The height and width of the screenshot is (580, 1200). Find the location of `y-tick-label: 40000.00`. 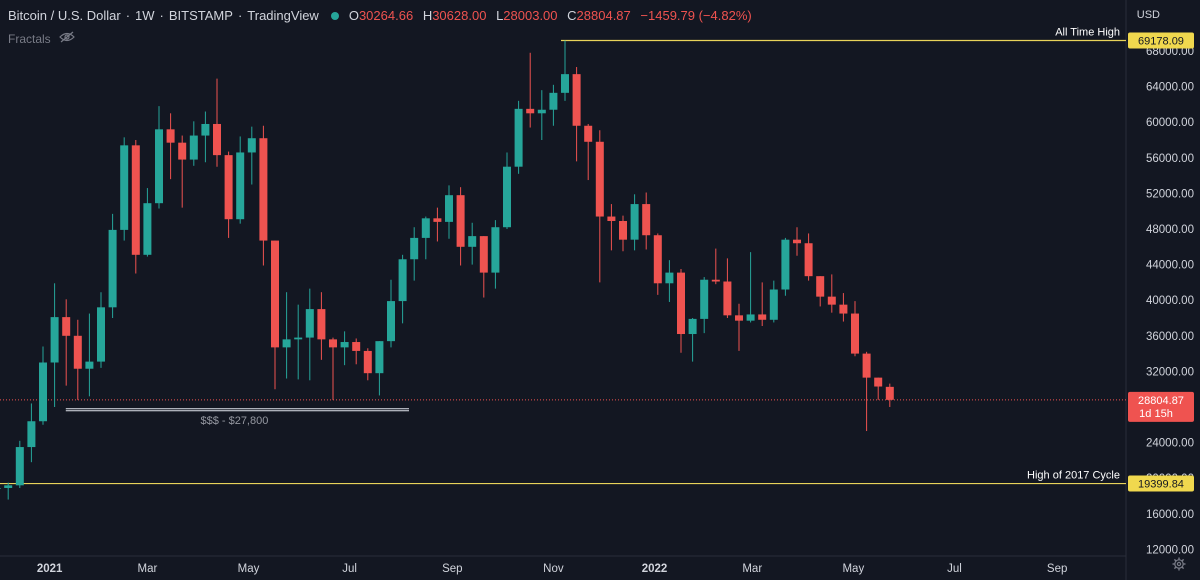

y-tick-label: 40000.00 is located at coordinates (1170, 301).